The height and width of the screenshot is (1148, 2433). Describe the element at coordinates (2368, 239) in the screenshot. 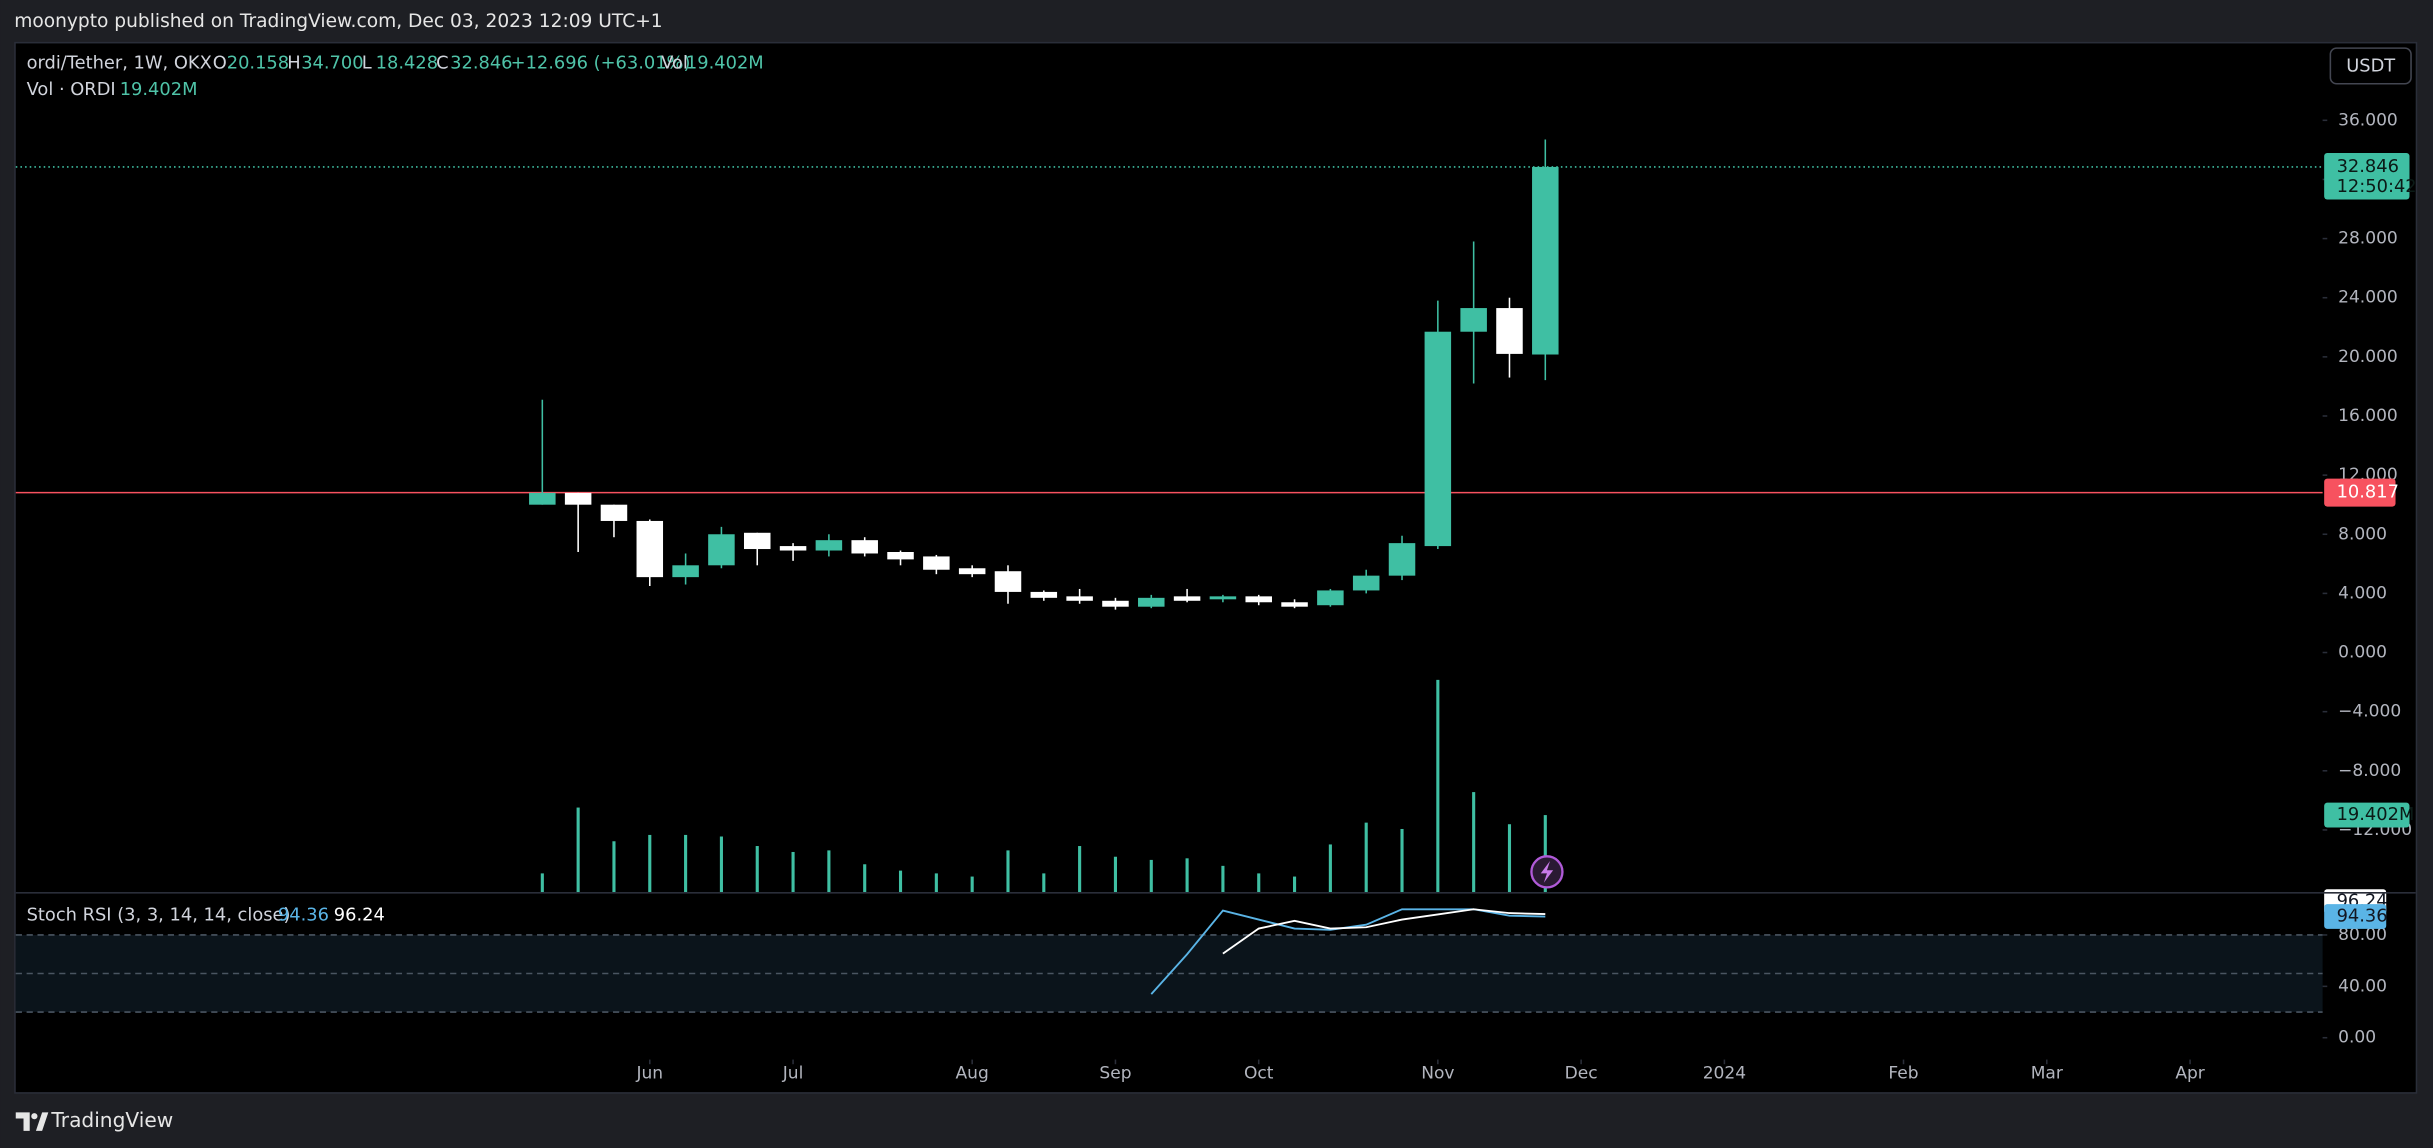

I see `y-tick-label: 28.000` at that location.